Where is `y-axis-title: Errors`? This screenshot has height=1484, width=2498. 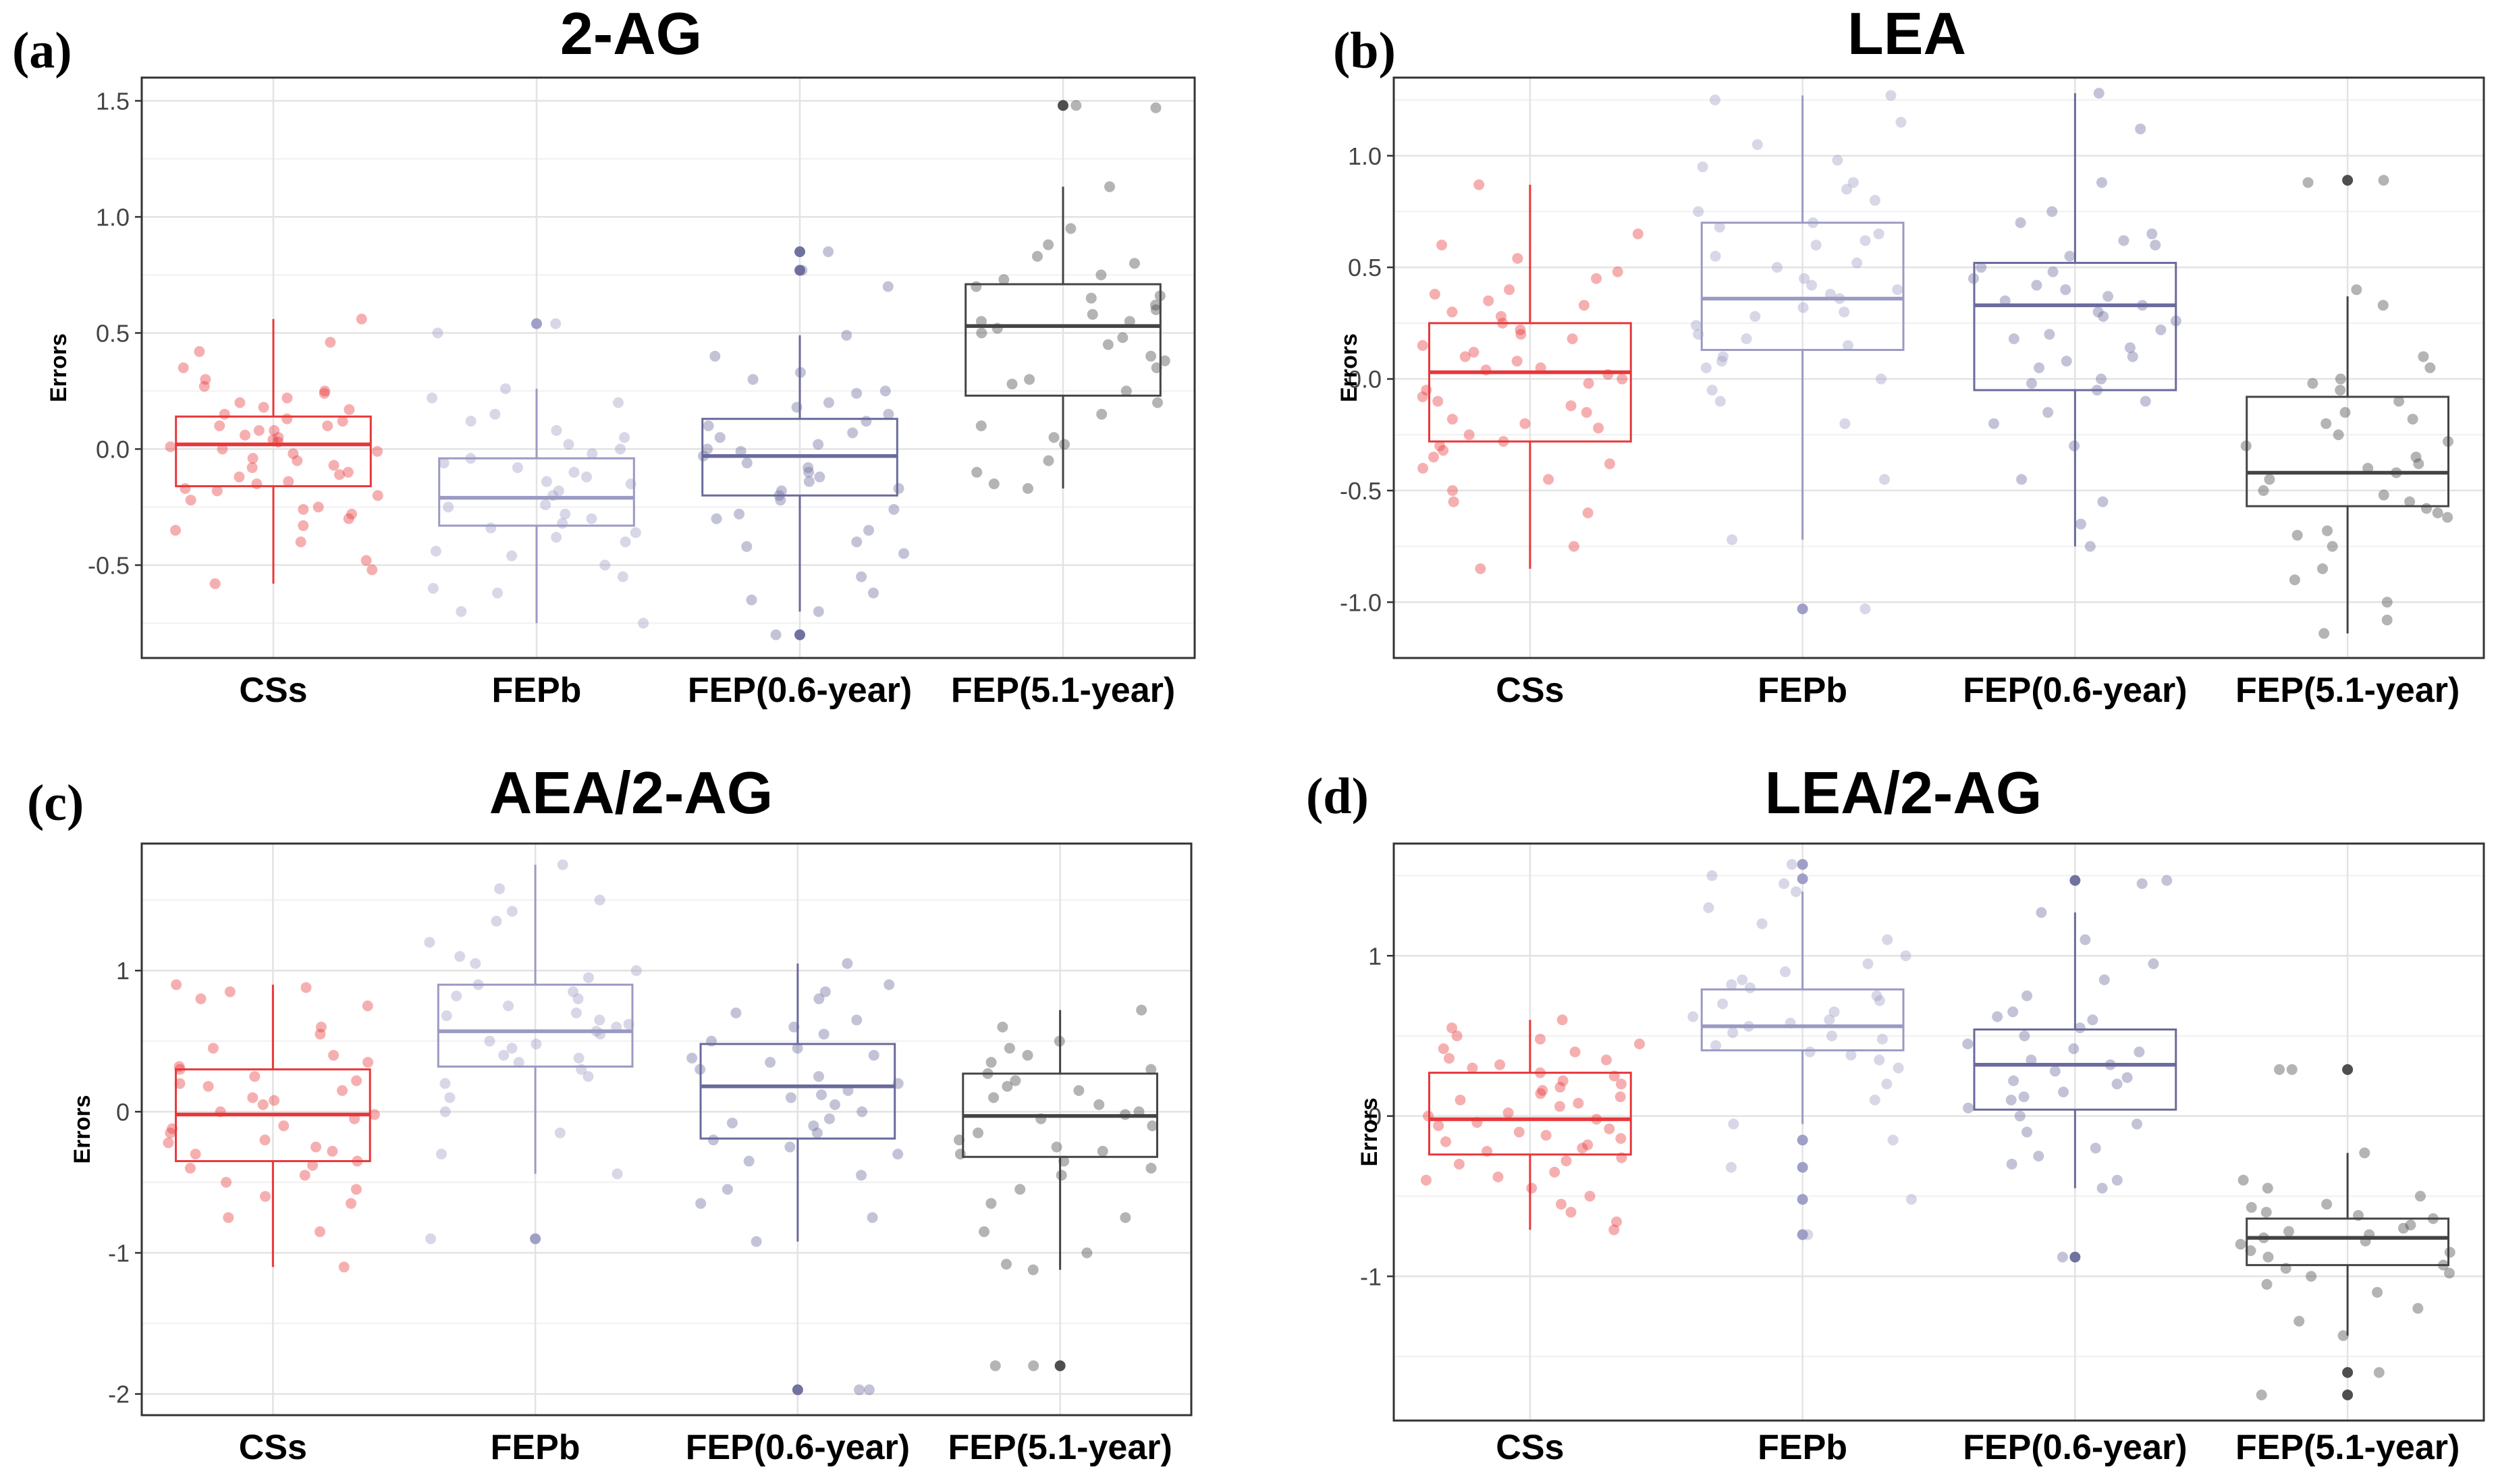 y-axis-title: Errors is located at coordinates (82, 1129).